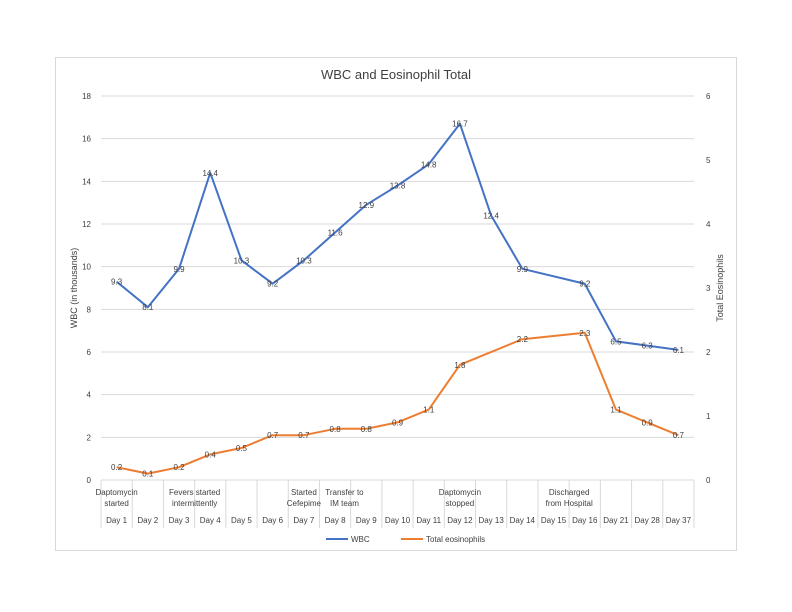 The width and height of the screenshot is (792, 612). Describe the element at coordinates (460, 124) in the screenshot. I see `data-label: 16.7` at that location.